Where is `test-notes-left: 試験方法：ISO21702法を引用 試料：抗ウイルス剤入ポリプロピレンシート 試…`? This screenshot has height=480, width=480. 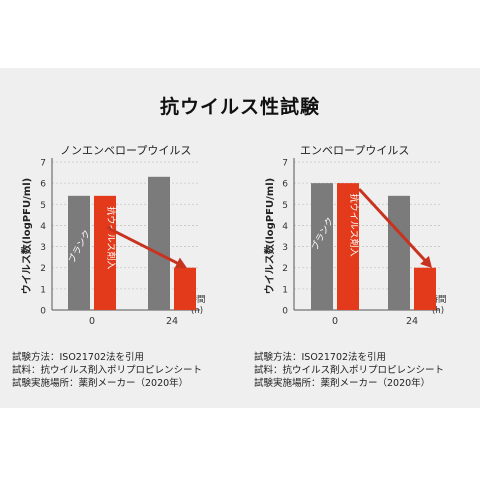
test-notes-left: 試験方法：ISO21702法を引用 試料：抗ウイルス剤入ポリプロピレンシート 試… is located at coordinates (107, 370).